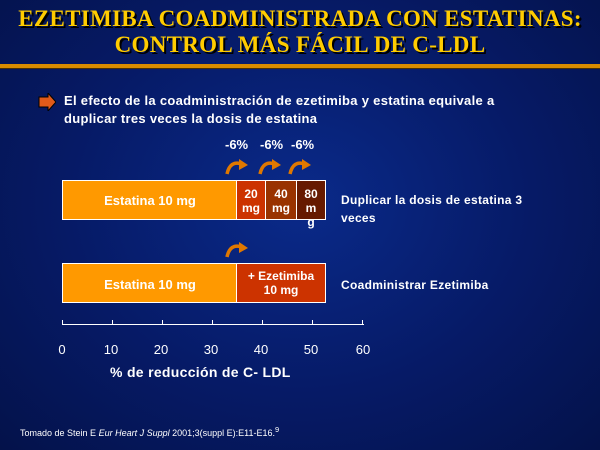  Describe the element at coordinates (200, 372) in the screenshot. I see `x-axis-label: % de reducción de C- LDL` at that location.